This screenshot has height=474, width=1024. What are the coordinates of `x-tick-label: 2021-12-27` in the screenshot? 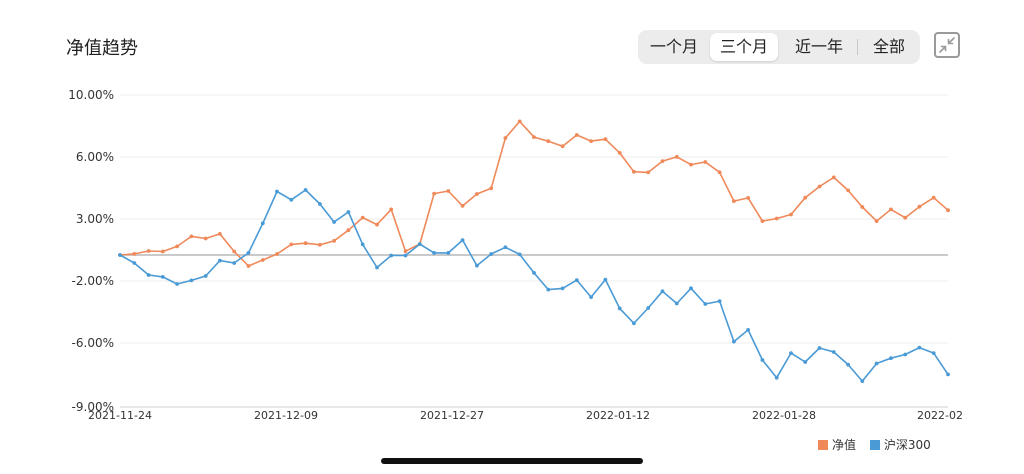 It's located at (452, 415).